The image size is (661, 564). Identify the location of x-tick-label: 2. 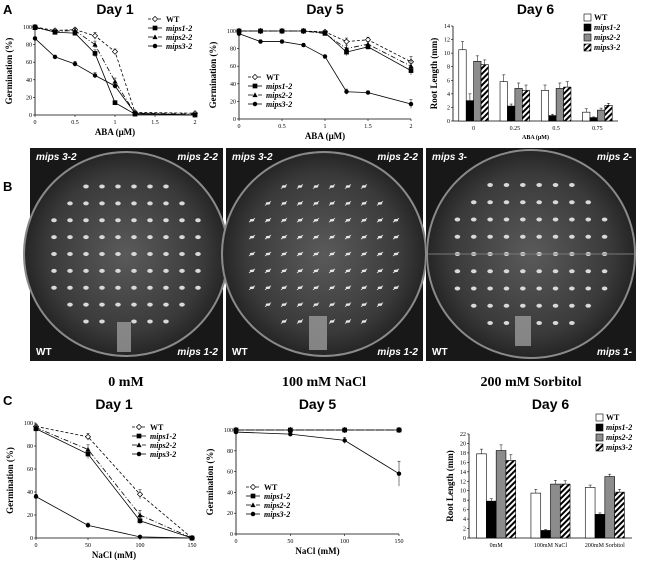
(411, 127).